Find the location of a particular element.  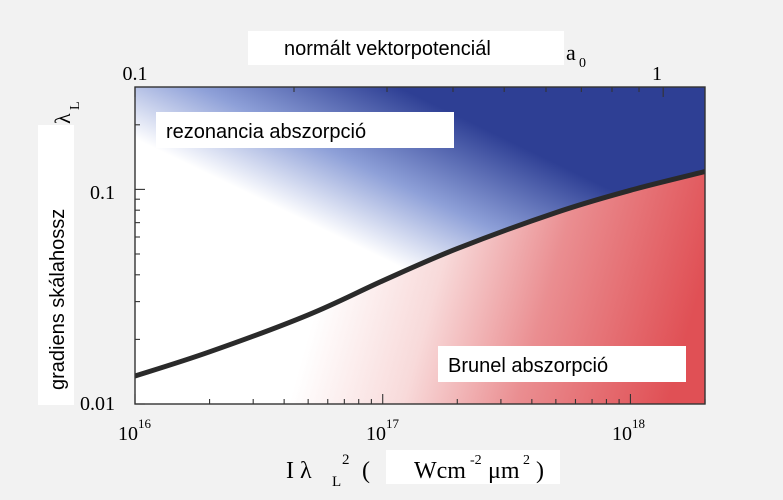

svg-text: L is located at coordinates (336, 482).